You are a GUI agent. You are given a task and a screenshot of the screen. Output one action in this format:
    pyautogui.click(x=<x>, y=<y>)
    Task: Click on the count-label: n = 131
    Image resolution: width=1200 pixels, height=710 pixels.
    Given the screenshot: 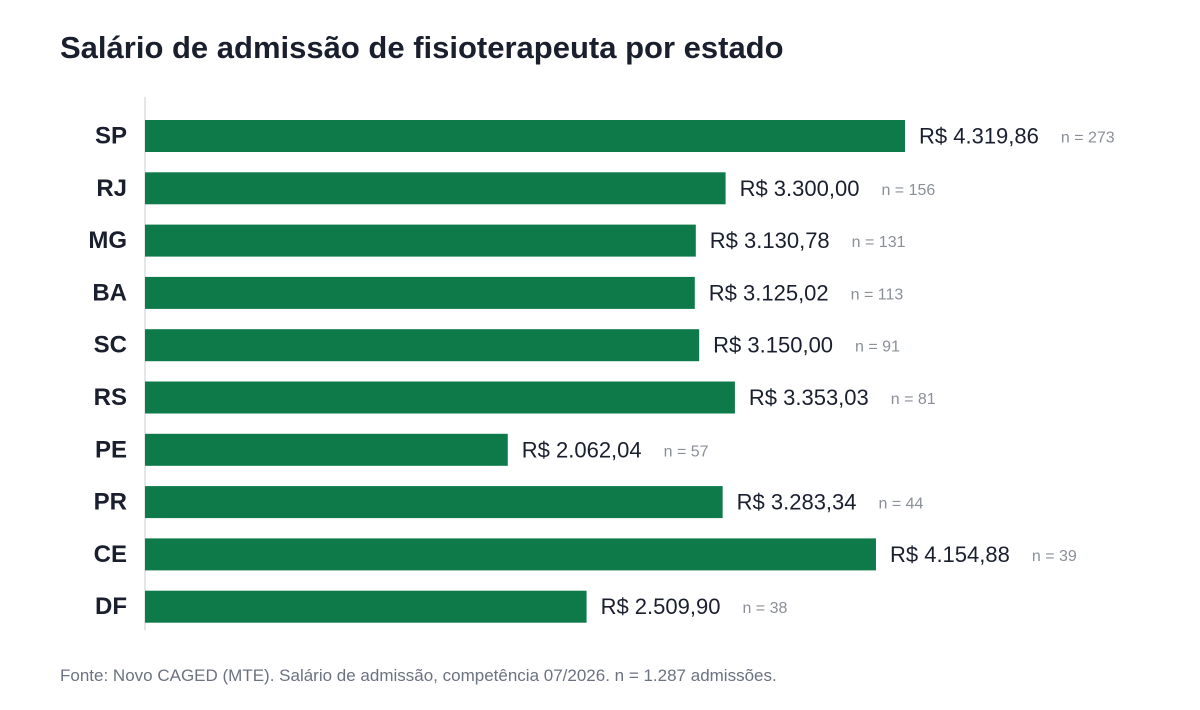 What is the action you would take?
    pyautogui.click(x=879, y=242)
    